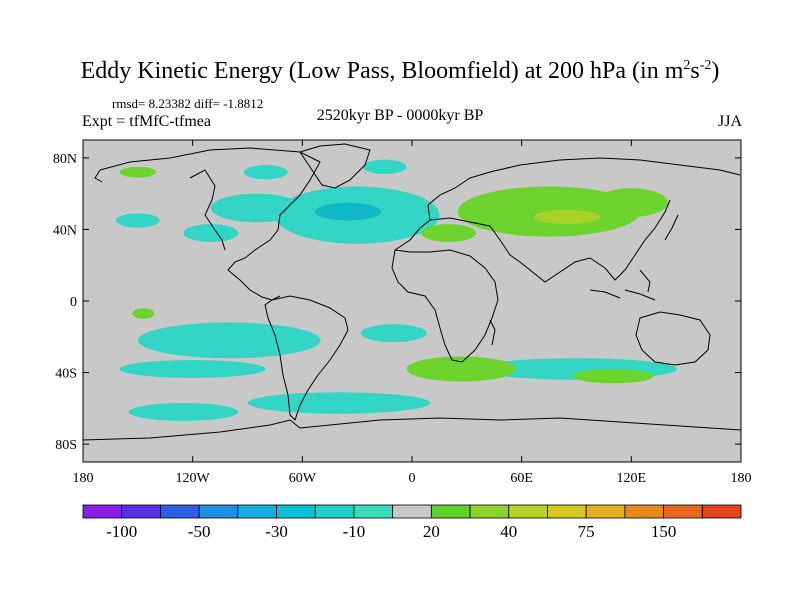 The width and height of the screenshot is (800, 600). I want to click on season-label: JJA, so click(729, 121).